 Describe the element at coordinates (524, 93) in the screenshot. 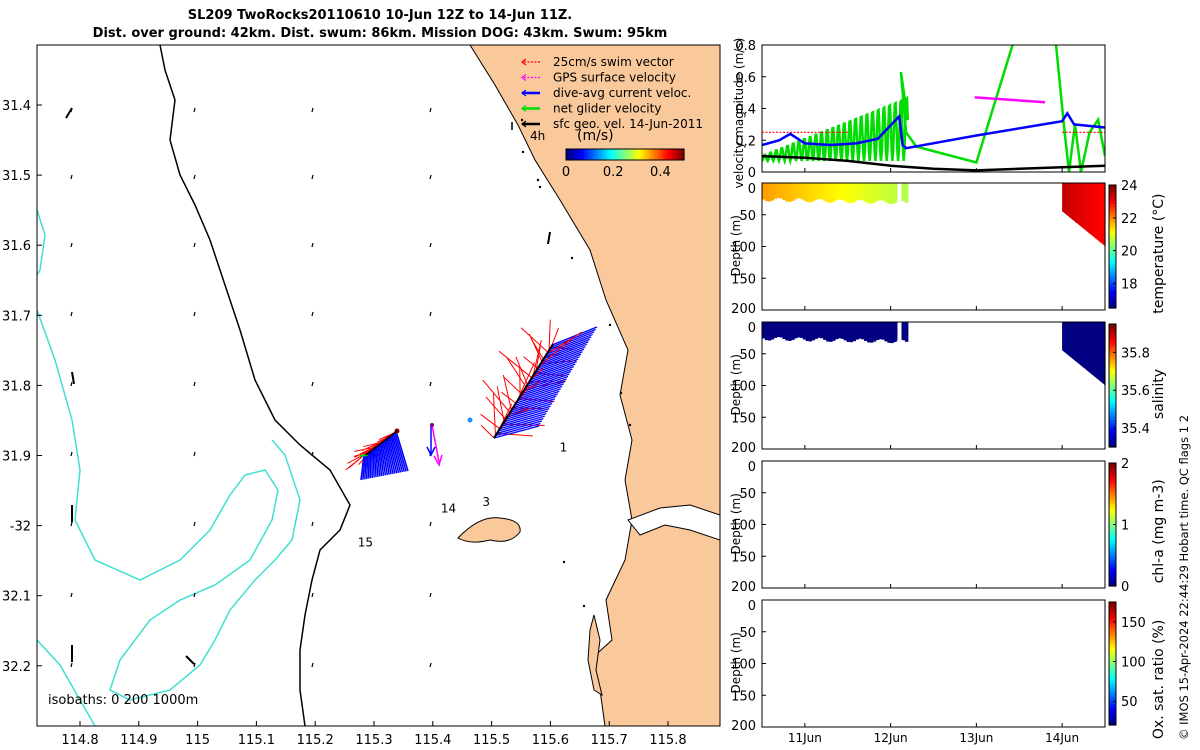

I see `legend-arrowhead` at that location.